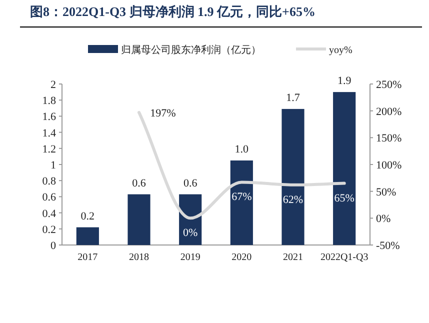 This screenshot has height=323, width=429. I want to click on y-tick-label: 0.8, so click(49, 182).